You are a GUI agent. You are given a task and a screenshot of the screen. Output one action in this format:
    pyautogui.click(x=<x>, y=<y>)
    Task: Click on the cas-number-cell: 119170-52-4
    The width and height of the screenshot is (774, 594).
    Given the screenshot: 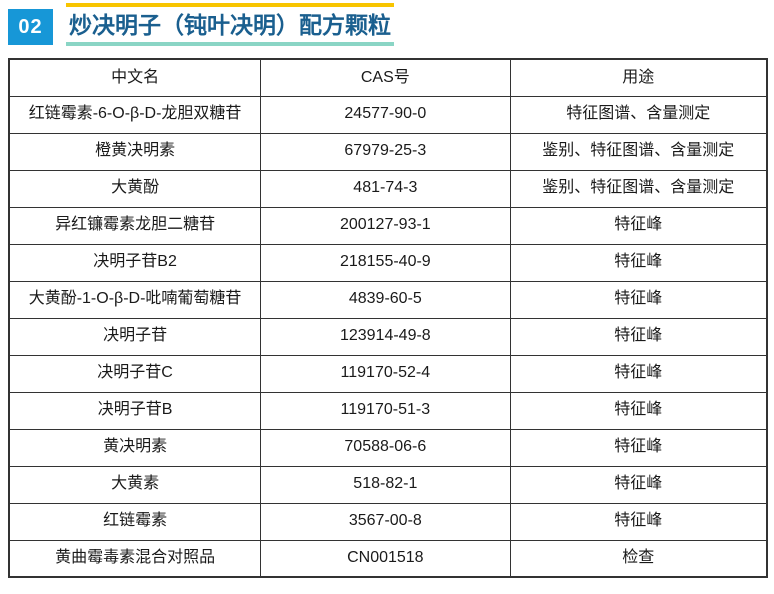 What is the action you would take?
    pyautogui.click(x=385, y=373)
    